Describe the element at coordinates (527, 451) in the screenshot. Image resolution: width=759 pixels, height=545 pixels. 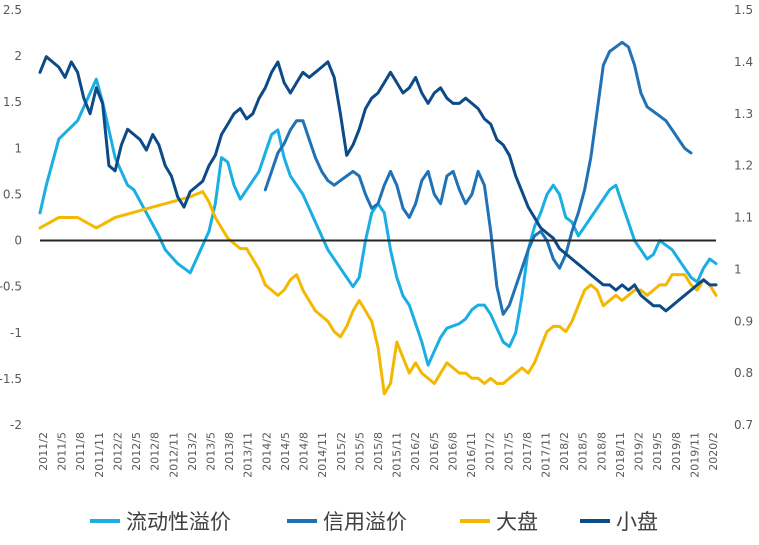
I see `x-tick-label: 2017/8` at that location.